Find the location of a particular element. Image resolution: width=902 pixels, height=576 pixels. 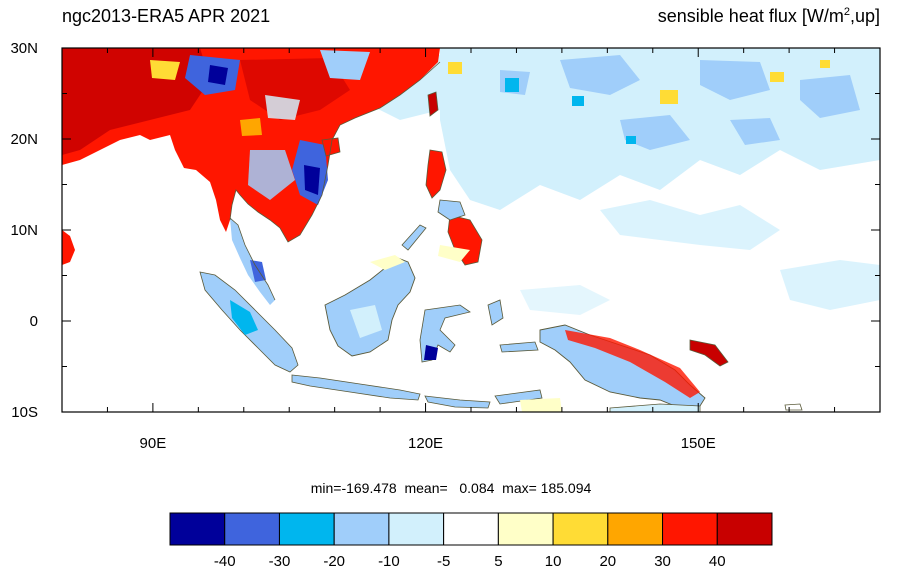

halmahera is located at coordinates (495, 312).